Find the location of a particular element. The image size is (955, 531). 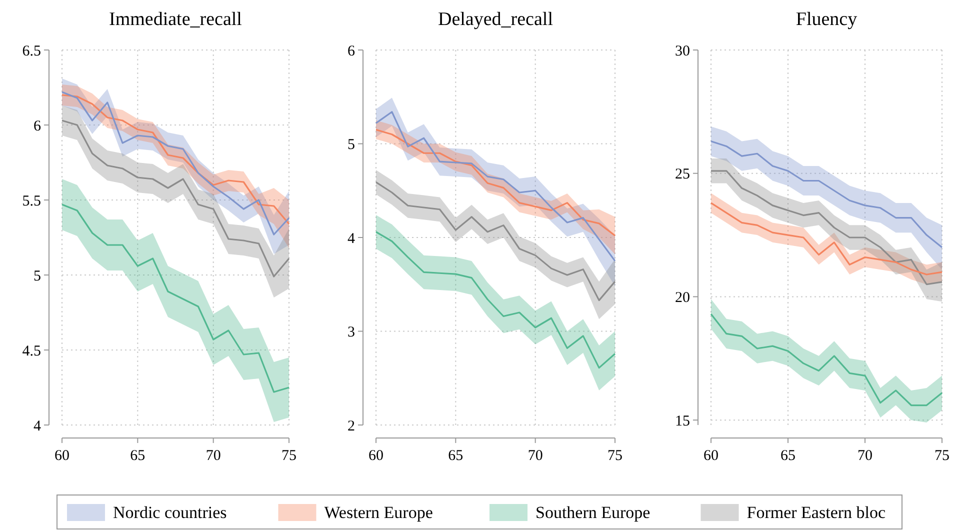

legend-label: Former Eastern bloc is located at coordinates (816, 512).